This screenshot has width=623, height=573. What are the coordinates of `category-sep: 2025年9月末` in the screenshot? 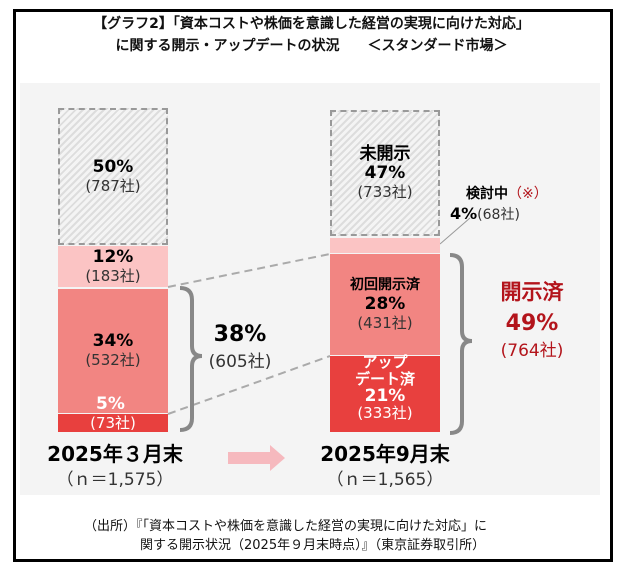 It's located at (385, 454).